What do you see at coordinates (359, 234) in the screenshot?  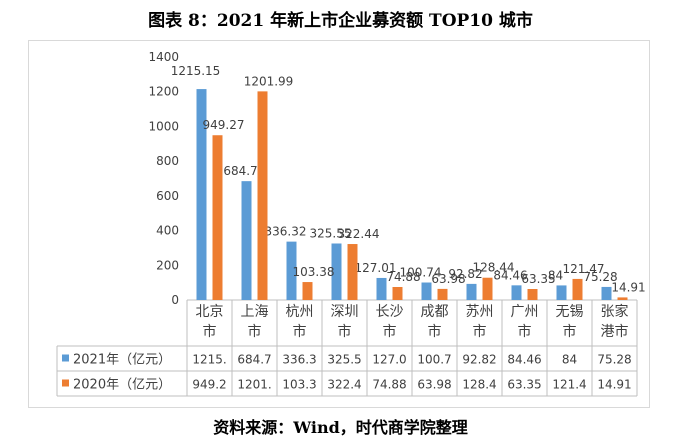 I see `data-label: 322.44` at bounding box center [359, 234].